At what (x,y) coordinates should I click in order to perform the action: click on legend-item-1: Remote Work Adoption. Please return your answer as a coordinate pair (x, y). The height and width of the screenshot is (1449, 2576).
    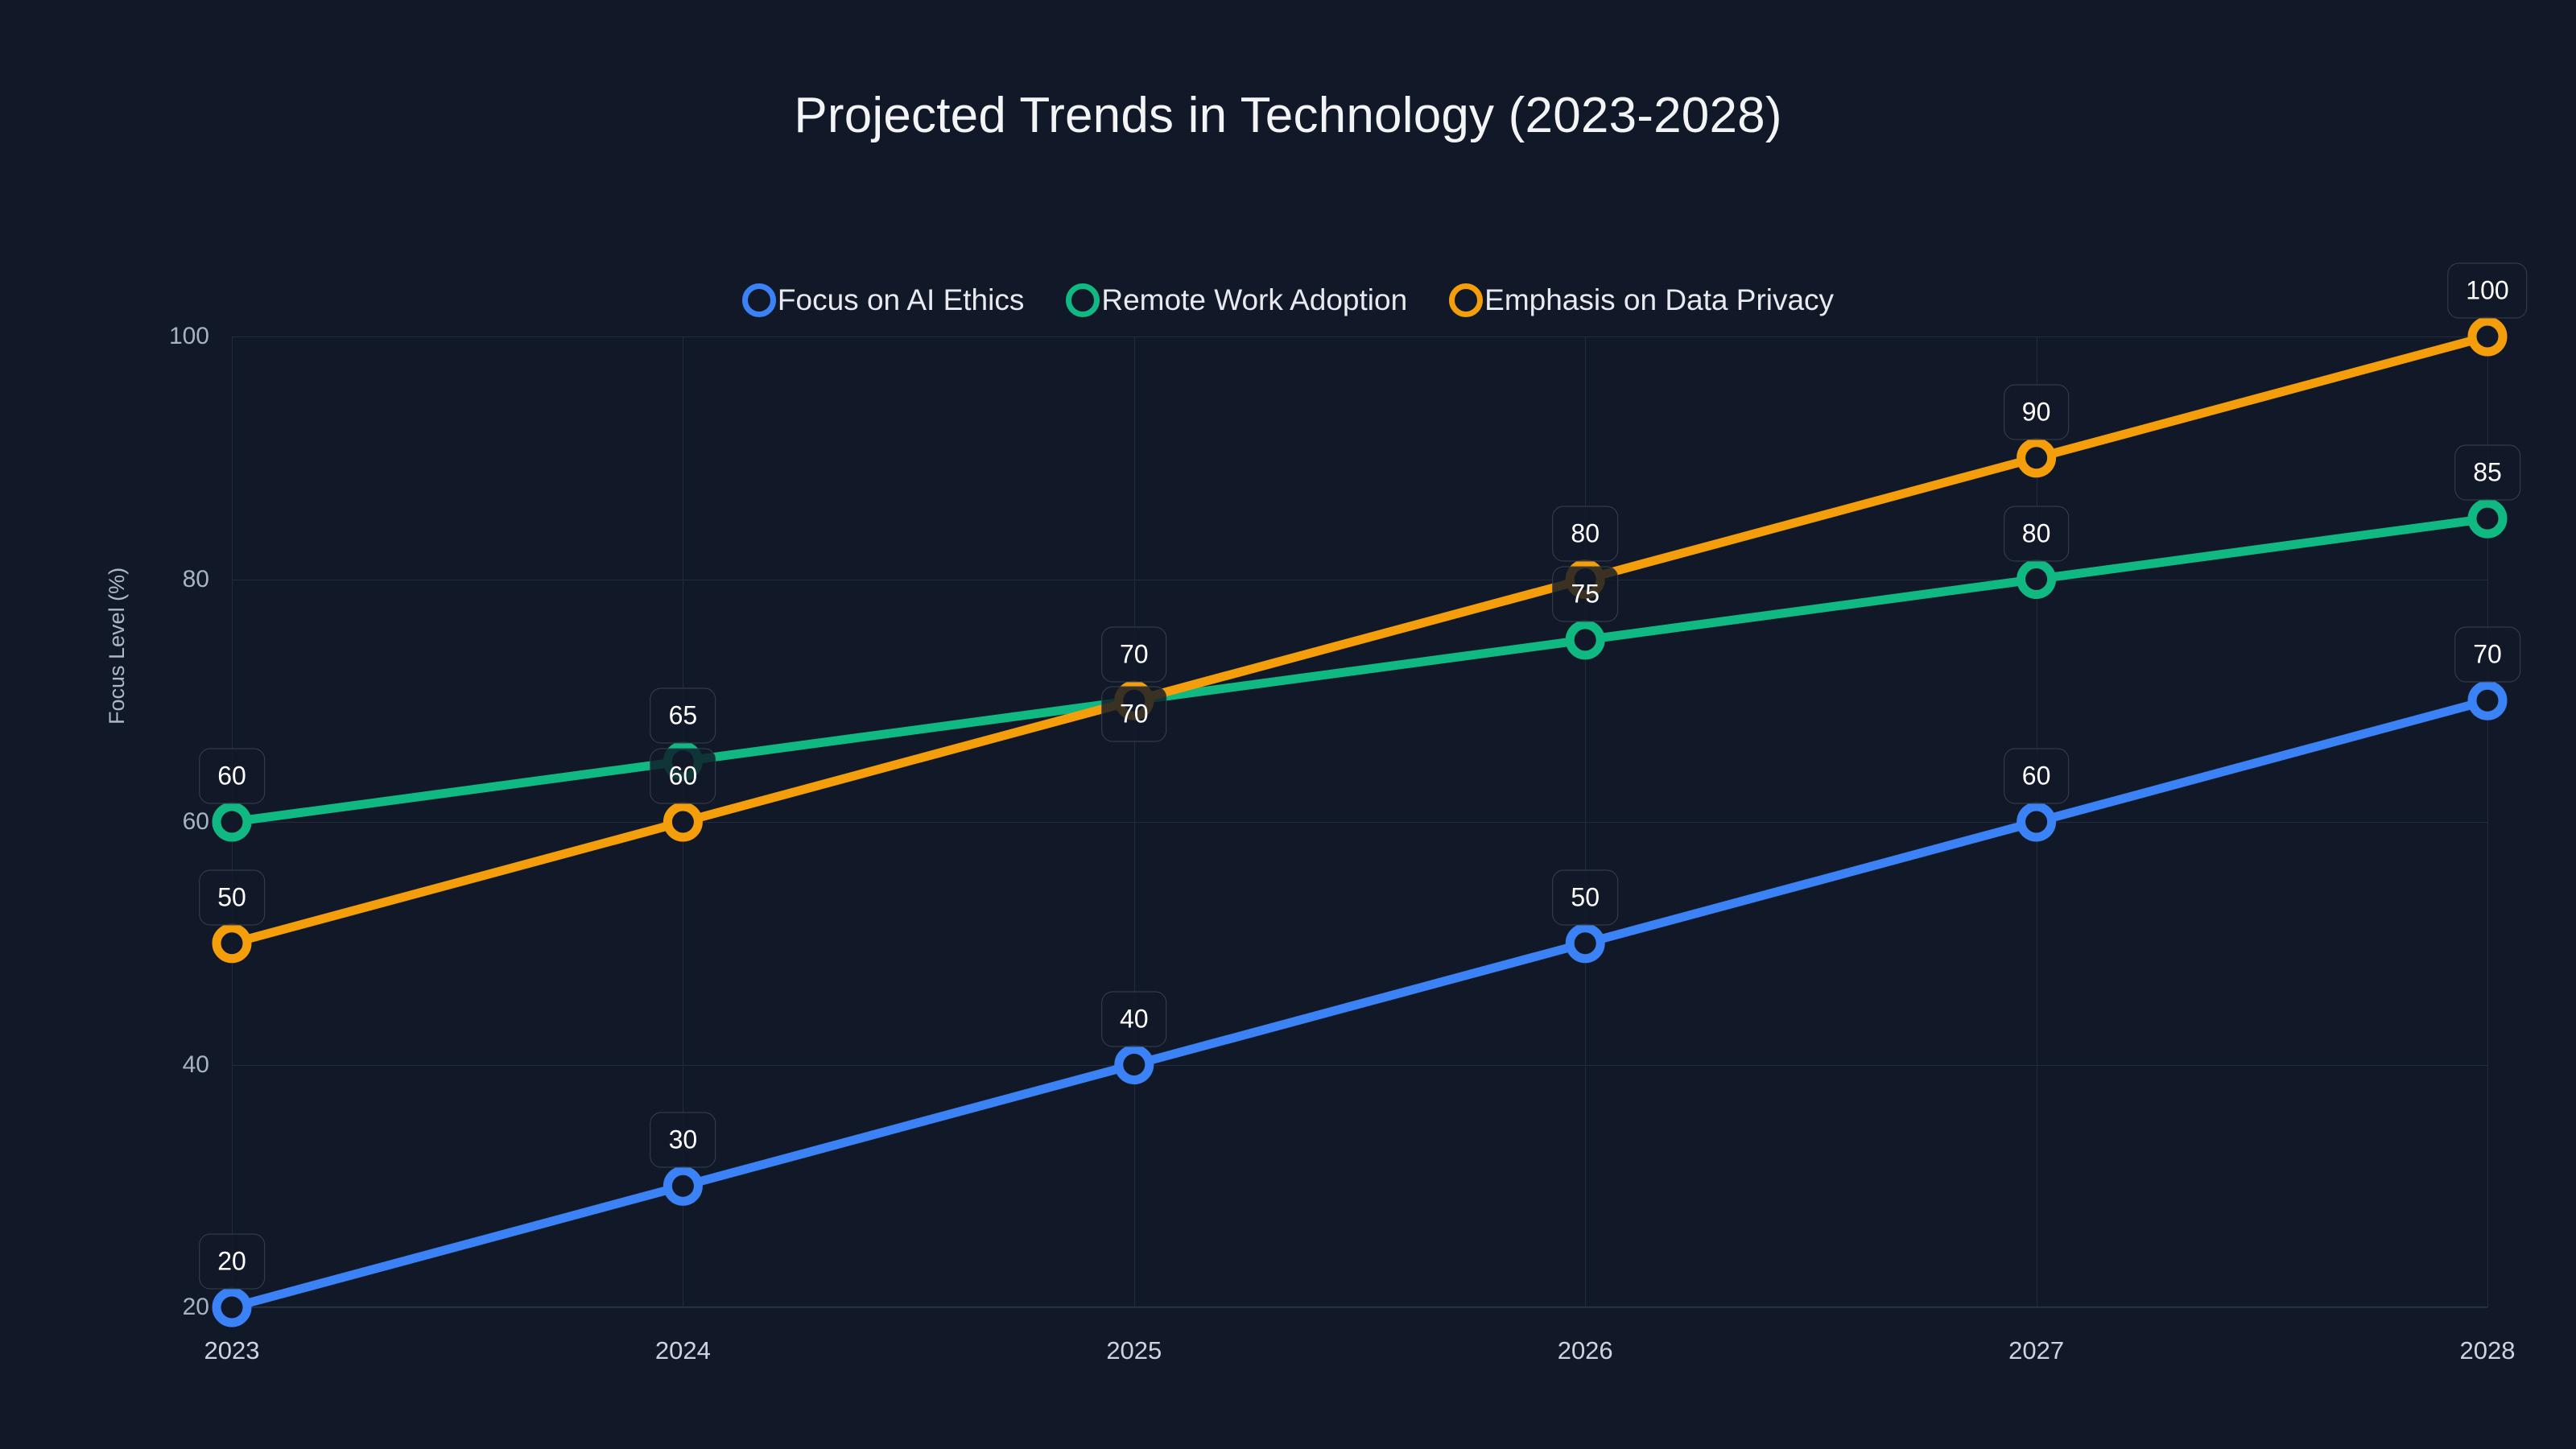
    Looking at the image, I should click on (1236, 300).